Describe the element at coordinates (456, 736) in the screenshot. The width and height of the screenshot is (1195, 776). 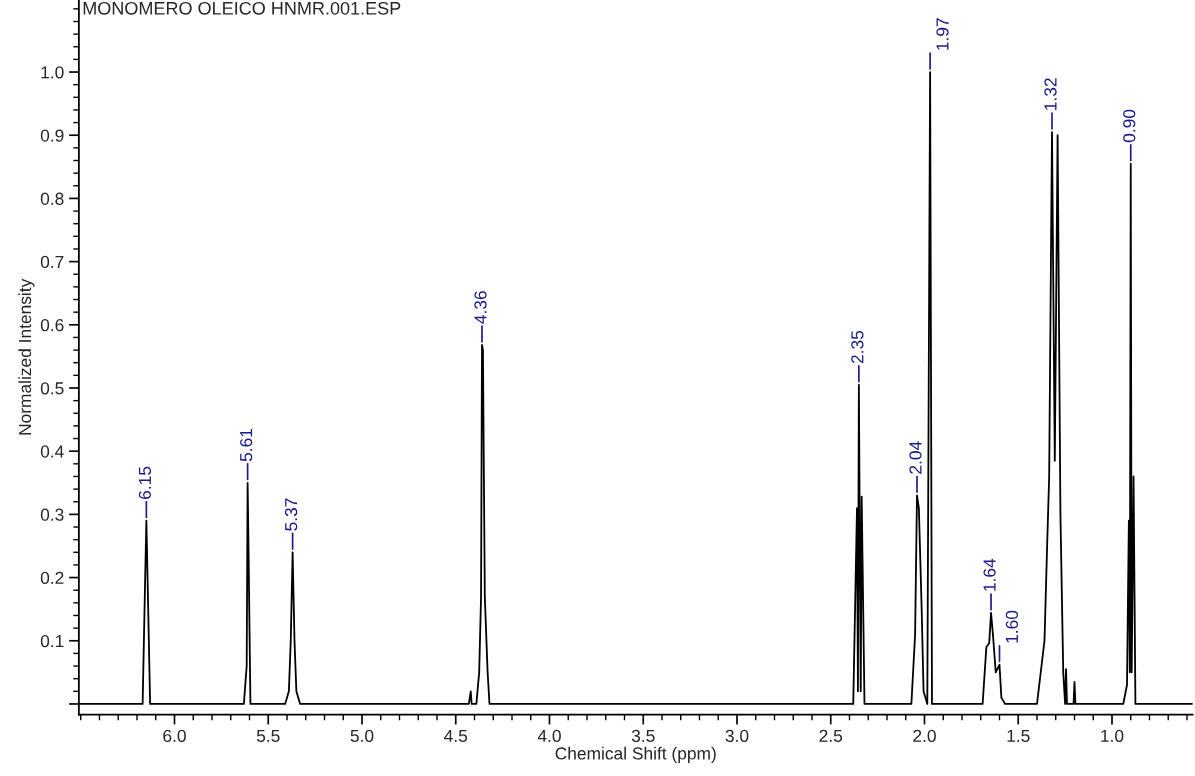
I see `x-tick-label: 4.5` at that location.